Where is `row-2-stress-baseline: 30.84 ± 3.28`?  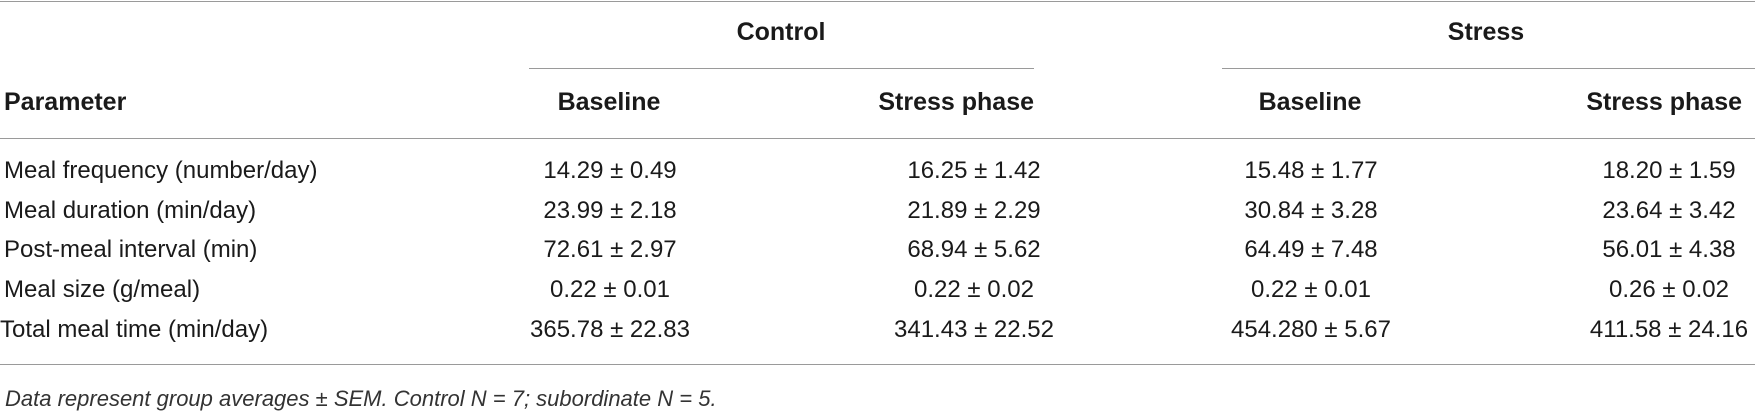 row-2-stress-baseline: 30.84 ± 3.28 is located at coordinates (1311, 210).